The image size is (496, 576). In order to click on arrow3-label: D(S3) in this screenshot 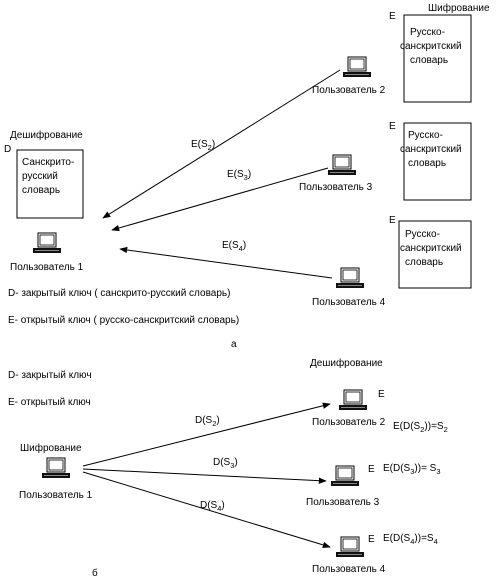, I will do `click(225, 463)`.